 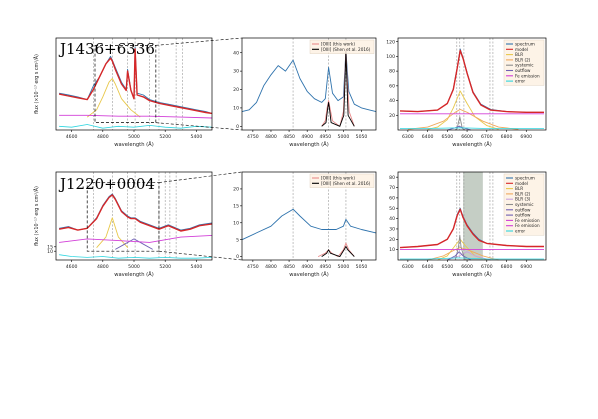 What do you see at coordinates (467, 267) in the screenshot?
I see `x-tick-label: 6600` at bounding box center [467, 267].